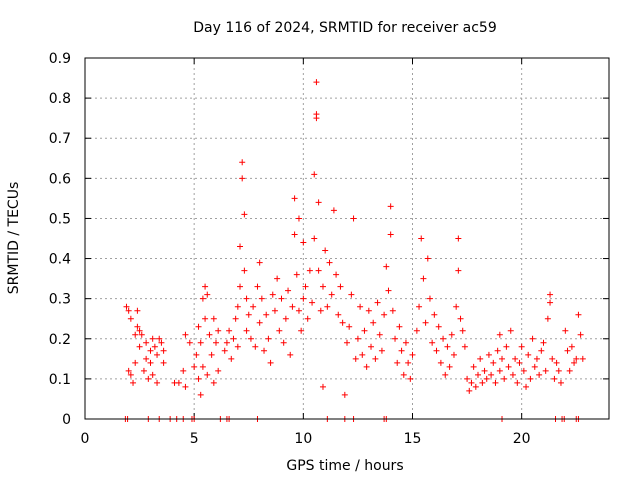 This screenshot has width=640, height=480. What do you see at coordinates (60, 300) in the screenshot?
I see `y-tick-label: 0.3` at bounding box center [60, 300].